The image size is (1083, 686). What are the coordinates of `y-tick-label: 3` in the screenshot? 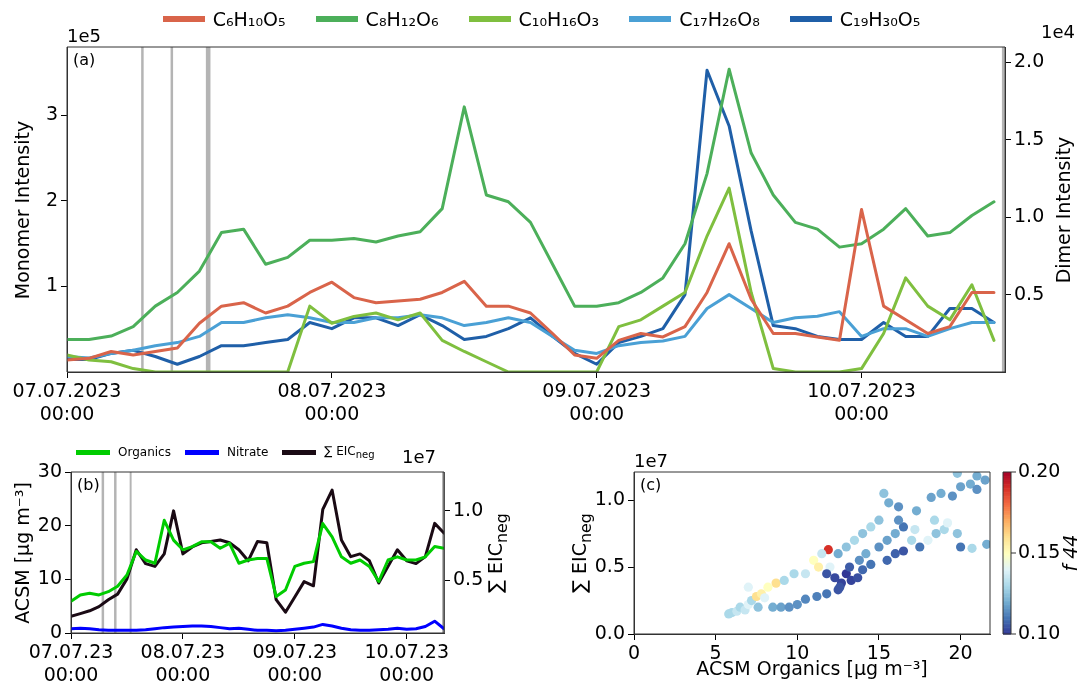 It's located at (51, 113).